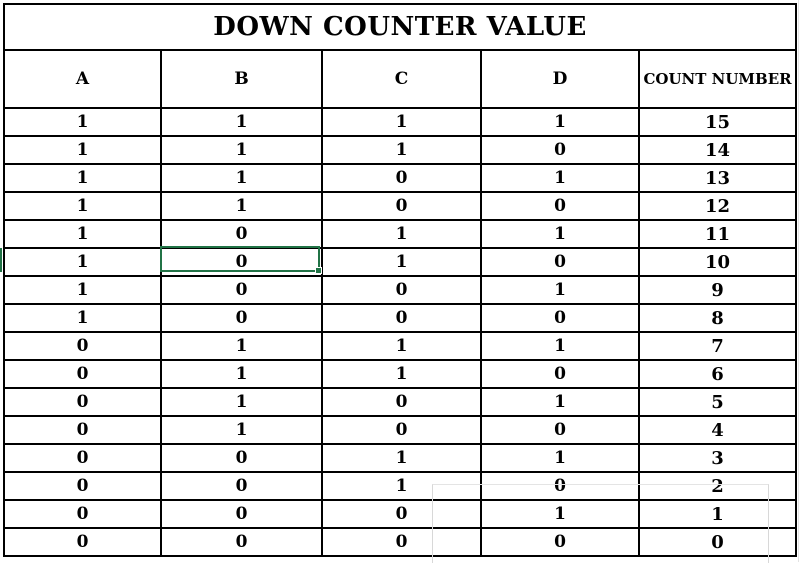  I want to click on table-row: 1 1 0 0 12, so click(400, 206).